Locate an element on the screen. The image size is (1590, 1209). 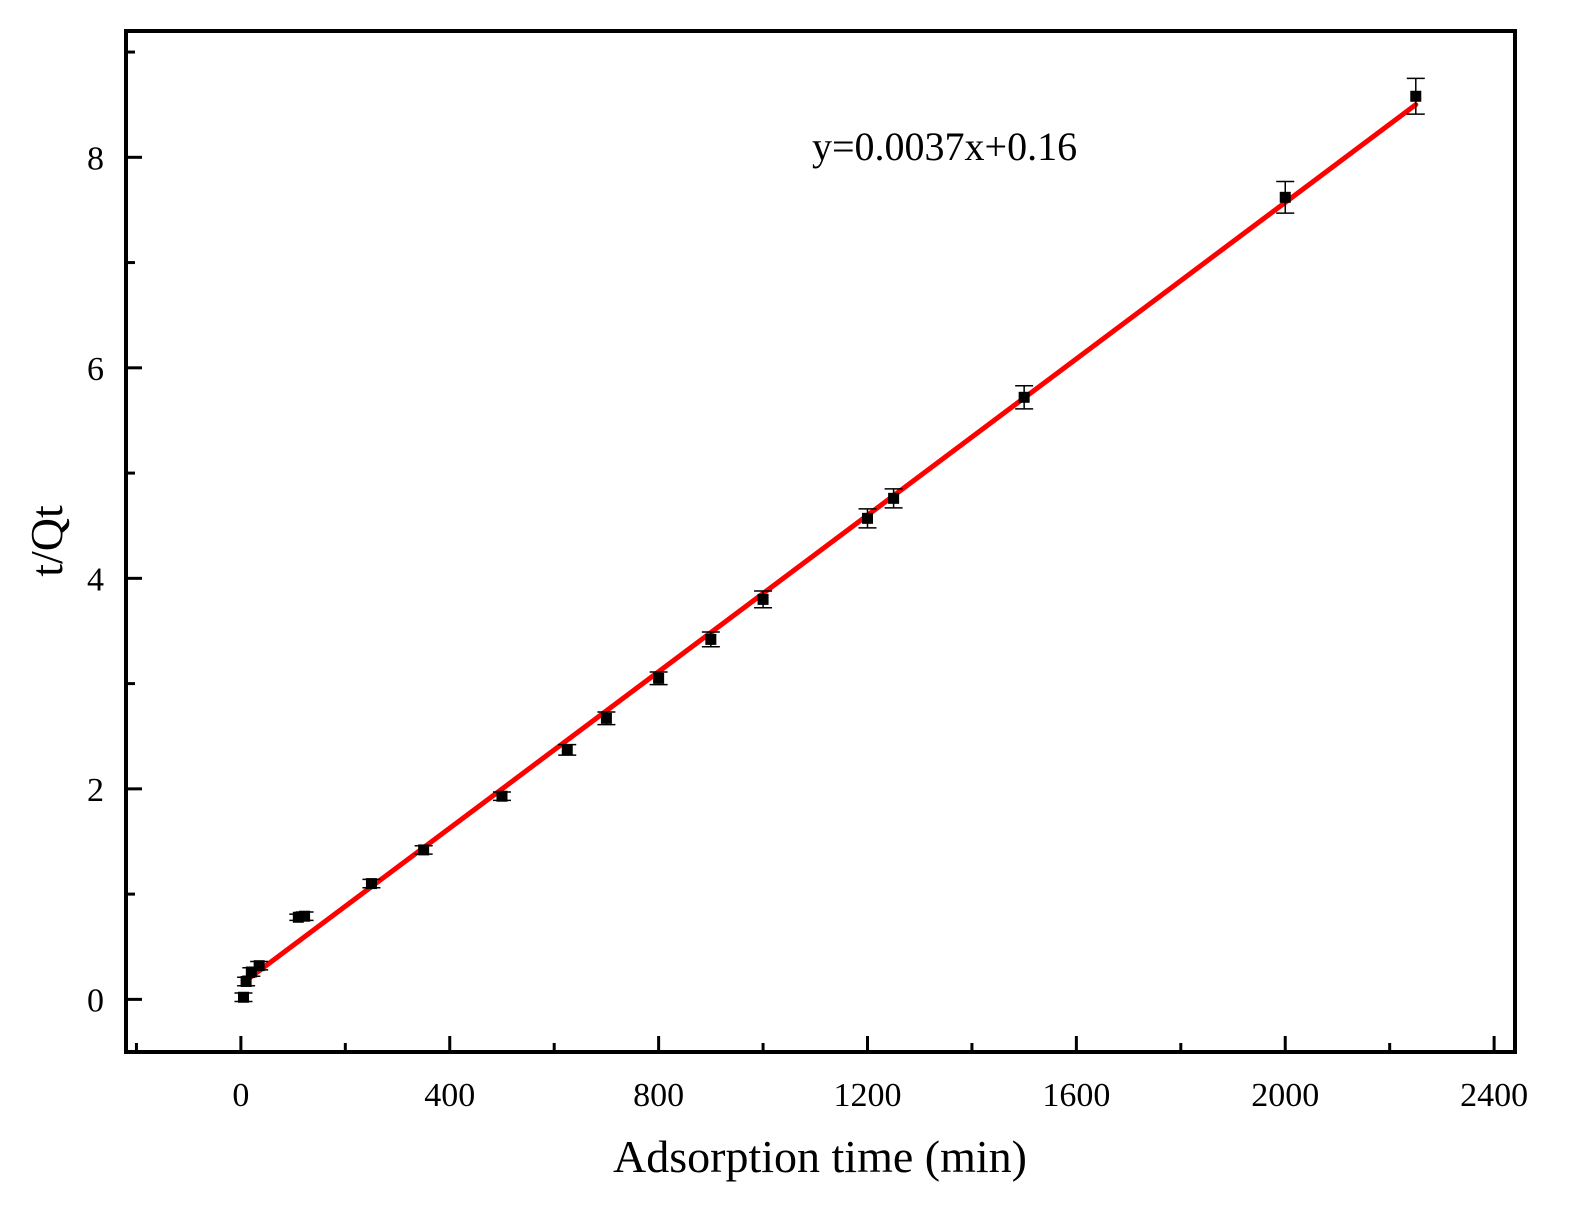
y-tick-label: 8 is located at coordinates (95, 158).